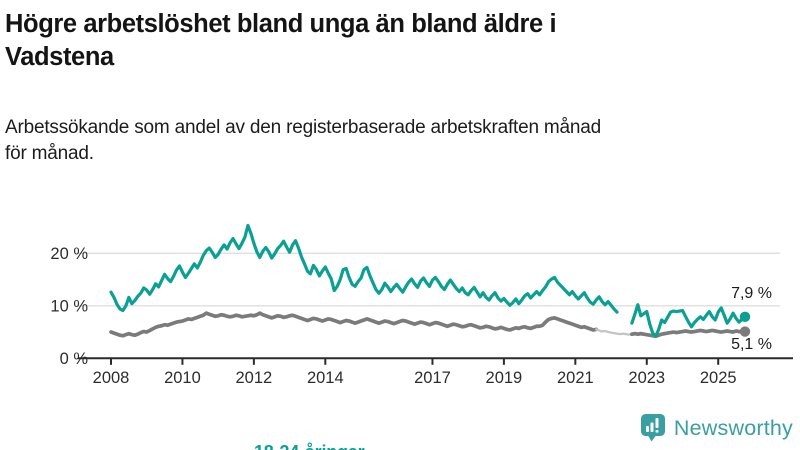 The image size is (800, 450). What do you see at coordinates (718, 378) in the screenshot?
I see `x-tick-label: 2025` at bounding box center [718, 378].